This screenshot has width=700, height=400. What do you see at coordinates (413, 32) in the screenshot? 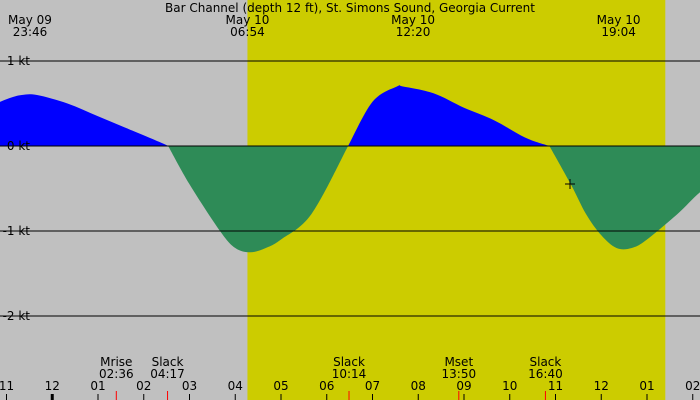
I see `event-time: 12:20` at bounding box center [413, 32].